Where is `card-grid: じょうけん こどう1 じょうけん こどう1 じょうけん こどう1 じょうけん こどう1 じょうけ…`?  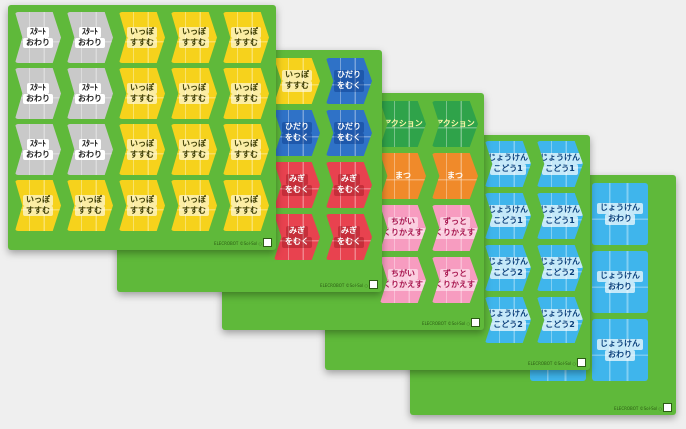 card-grid: じょうけん こどう1 じょうけん こどう1 じょうけん こどう1 じょうけん こどう1 じょうけ… is located at coordinates (534, 242).